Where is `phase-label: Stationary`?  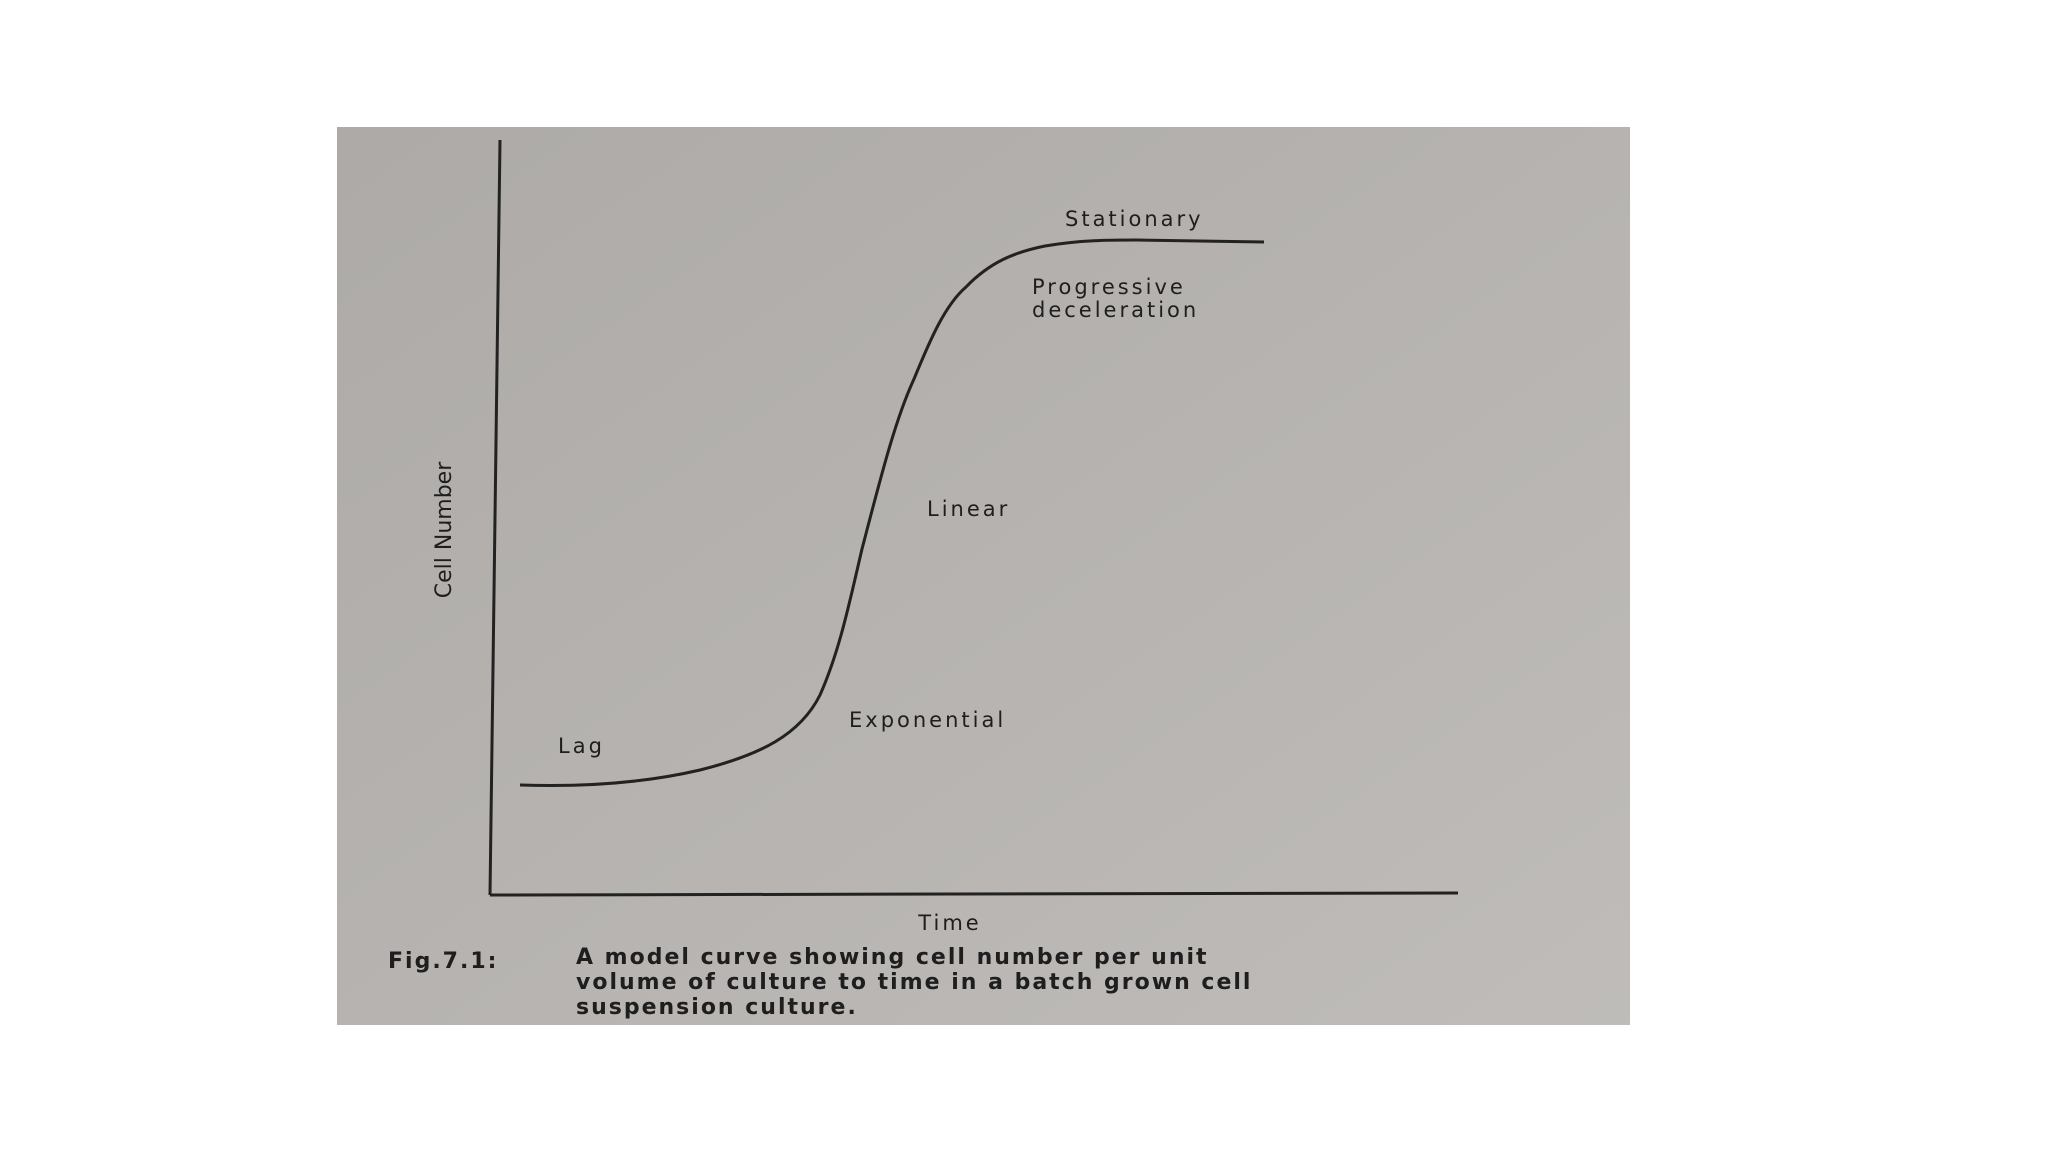 phase-label: Stationary is located at coordinates (1134, 219).